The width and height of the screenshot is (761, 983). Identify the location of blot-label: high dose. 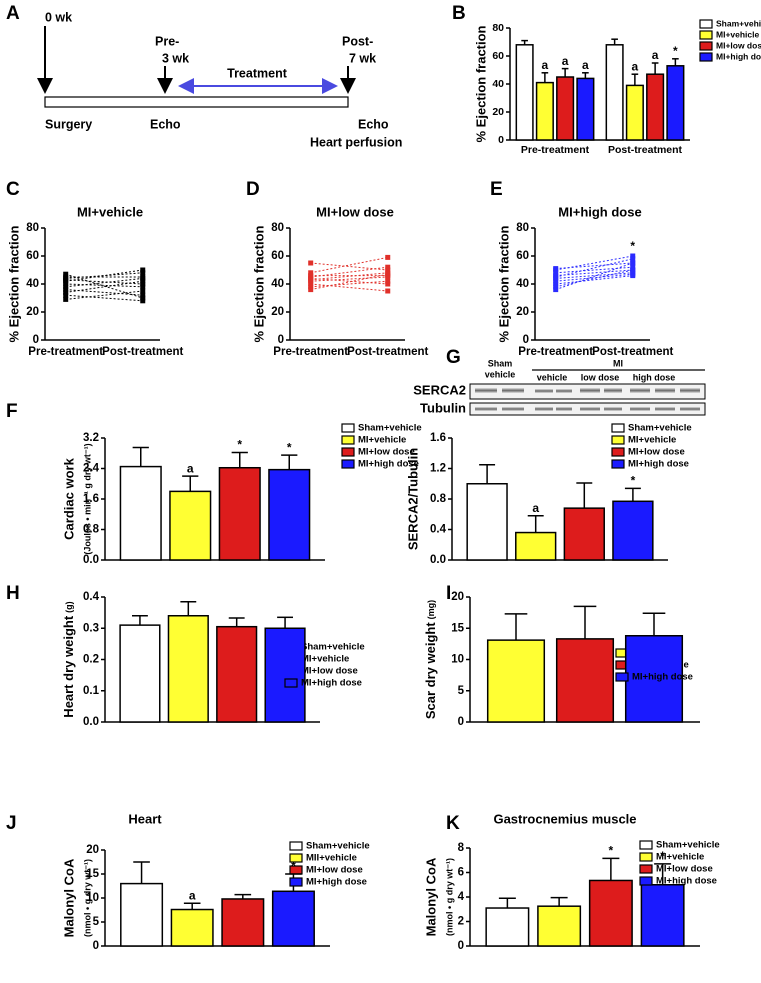
(654, 377).